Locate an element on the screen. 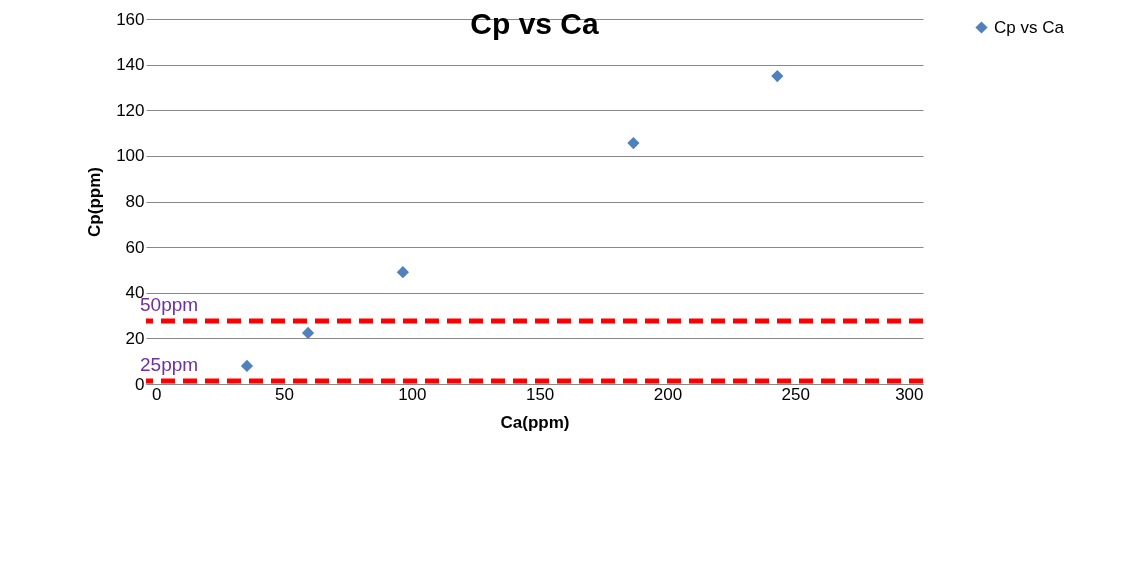  y-tick-label: 160 is located at coordinates (130, 19).